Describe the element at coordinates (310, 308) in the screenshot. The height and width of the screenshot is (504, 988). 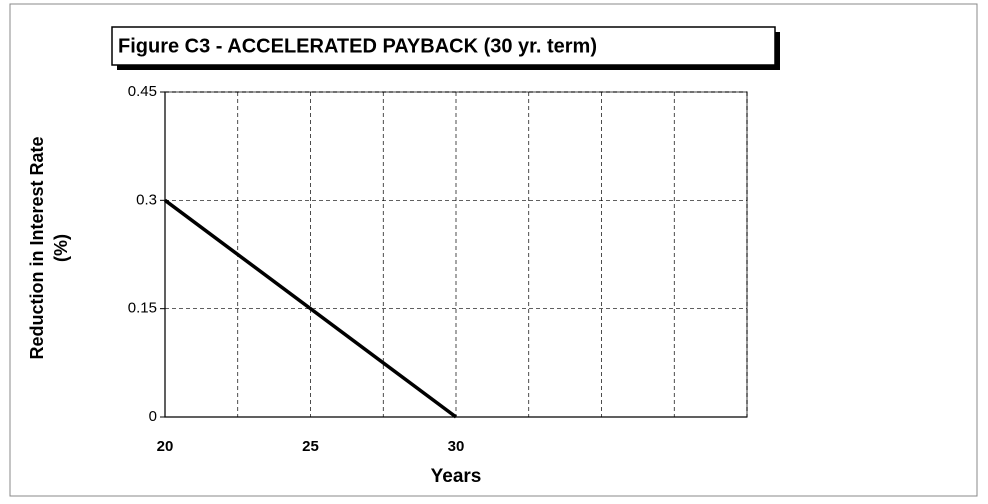
I see `data-line` at that location.